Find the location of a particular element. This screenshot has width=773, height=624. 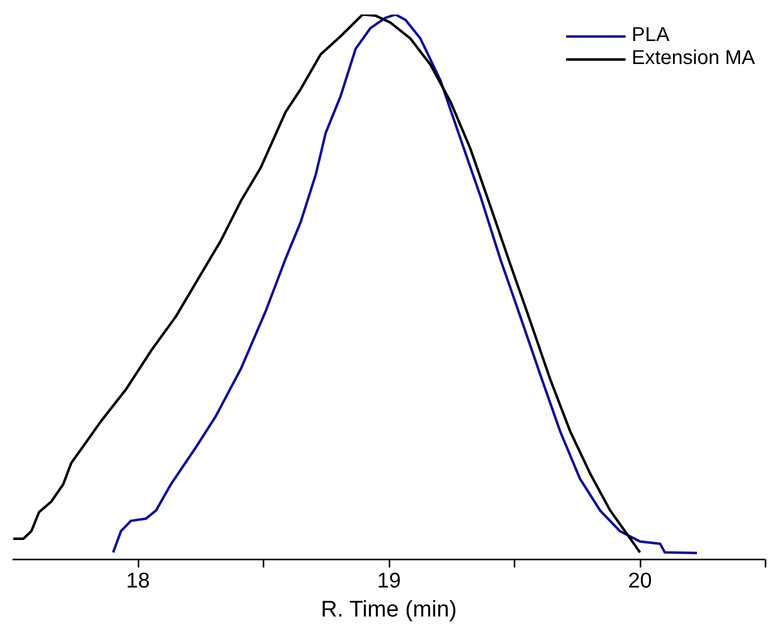

legend-label: PLA is located at coordinates (651, 35).